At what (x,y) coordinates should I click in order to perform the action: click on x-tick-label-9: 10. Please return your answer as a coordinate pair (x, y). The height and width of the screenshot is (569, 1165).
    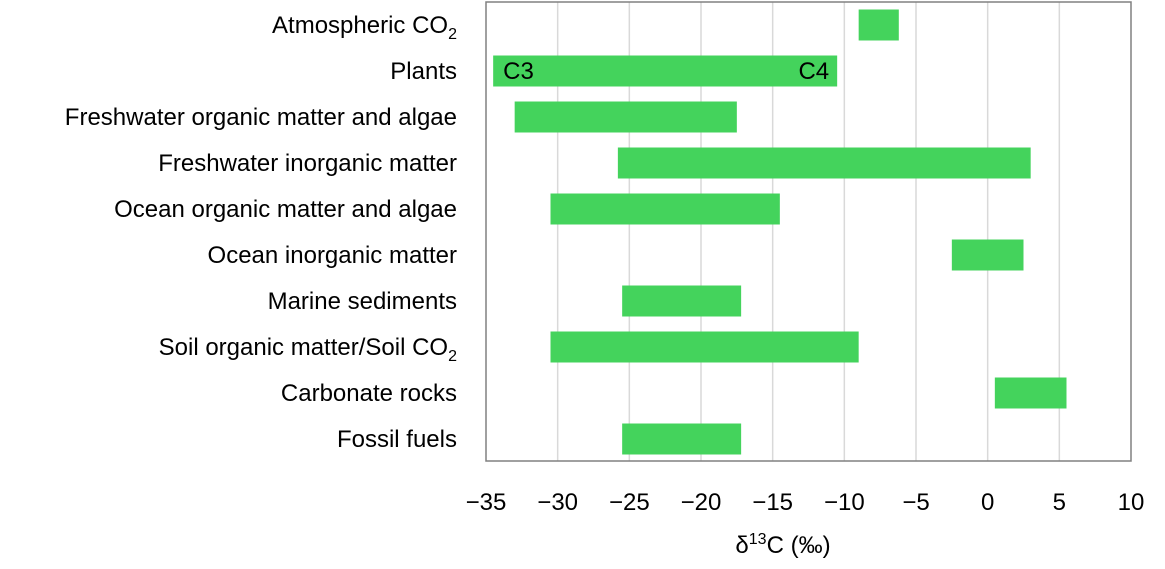
    Looking at the image, I should click on (1131, 502).